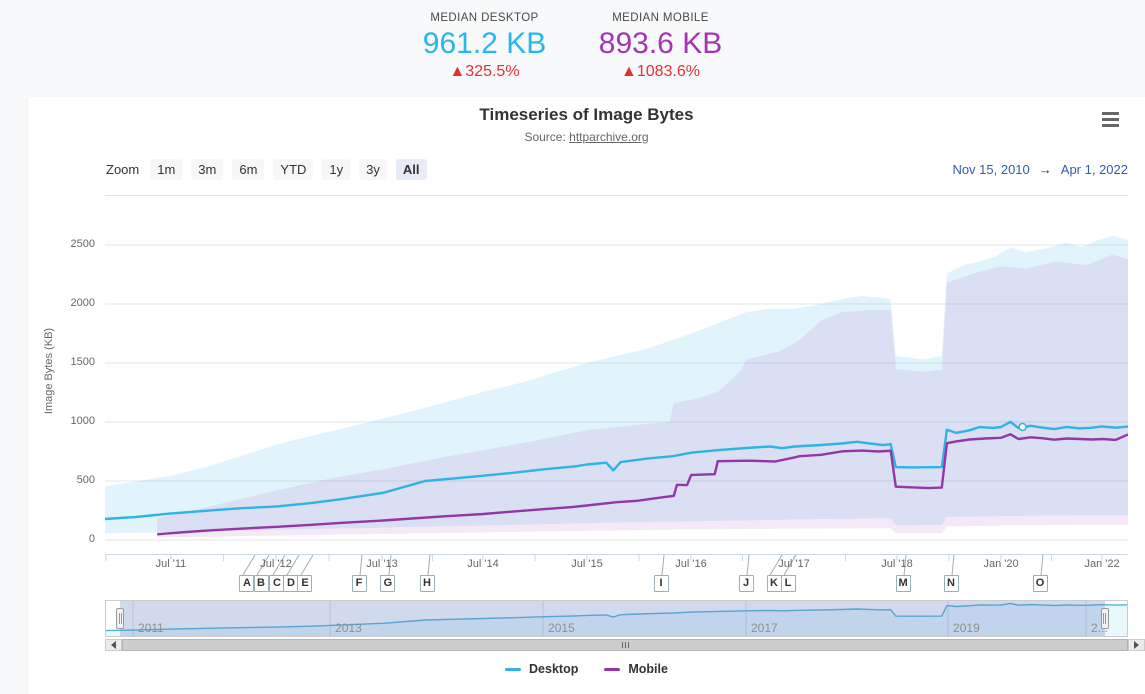 The width and height of the screenshot is (1145, 694). I want to click on flag-B: B, so click(261, 583).